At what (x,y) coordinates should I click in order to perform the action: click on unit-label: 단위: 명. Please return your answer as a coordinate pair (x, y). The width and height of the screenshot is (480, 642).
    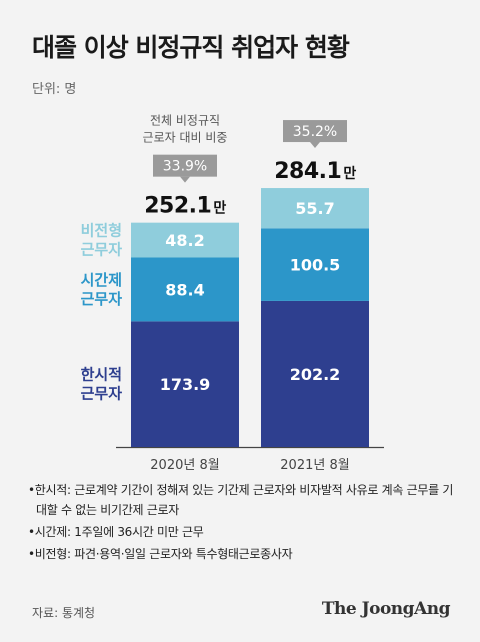
    Looking at the image, I should click on (54, 89).